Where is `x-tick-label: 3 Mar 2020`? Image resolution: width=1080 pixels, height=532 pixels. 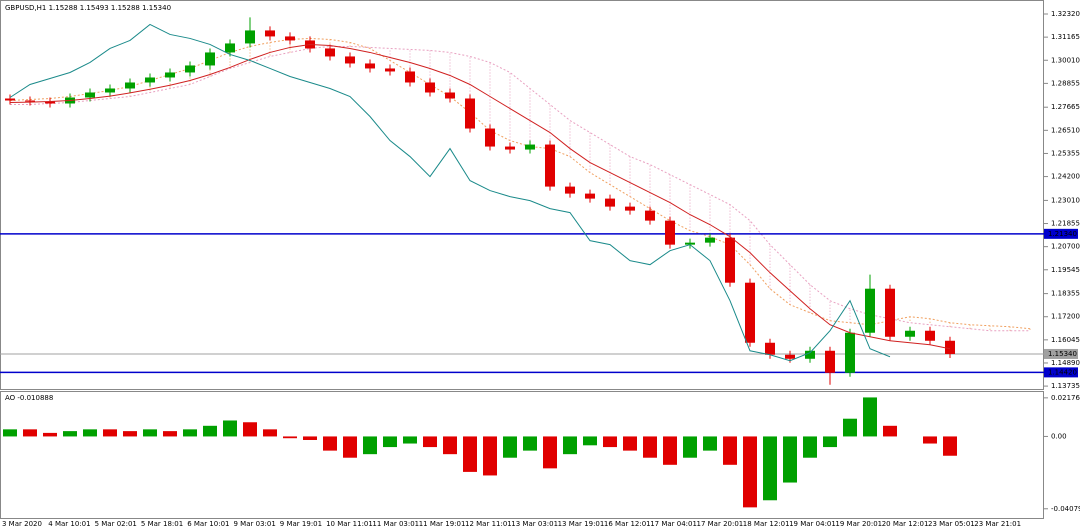 x-tick-label: 3 Mar 2020 is located at coordinates (22, 524).